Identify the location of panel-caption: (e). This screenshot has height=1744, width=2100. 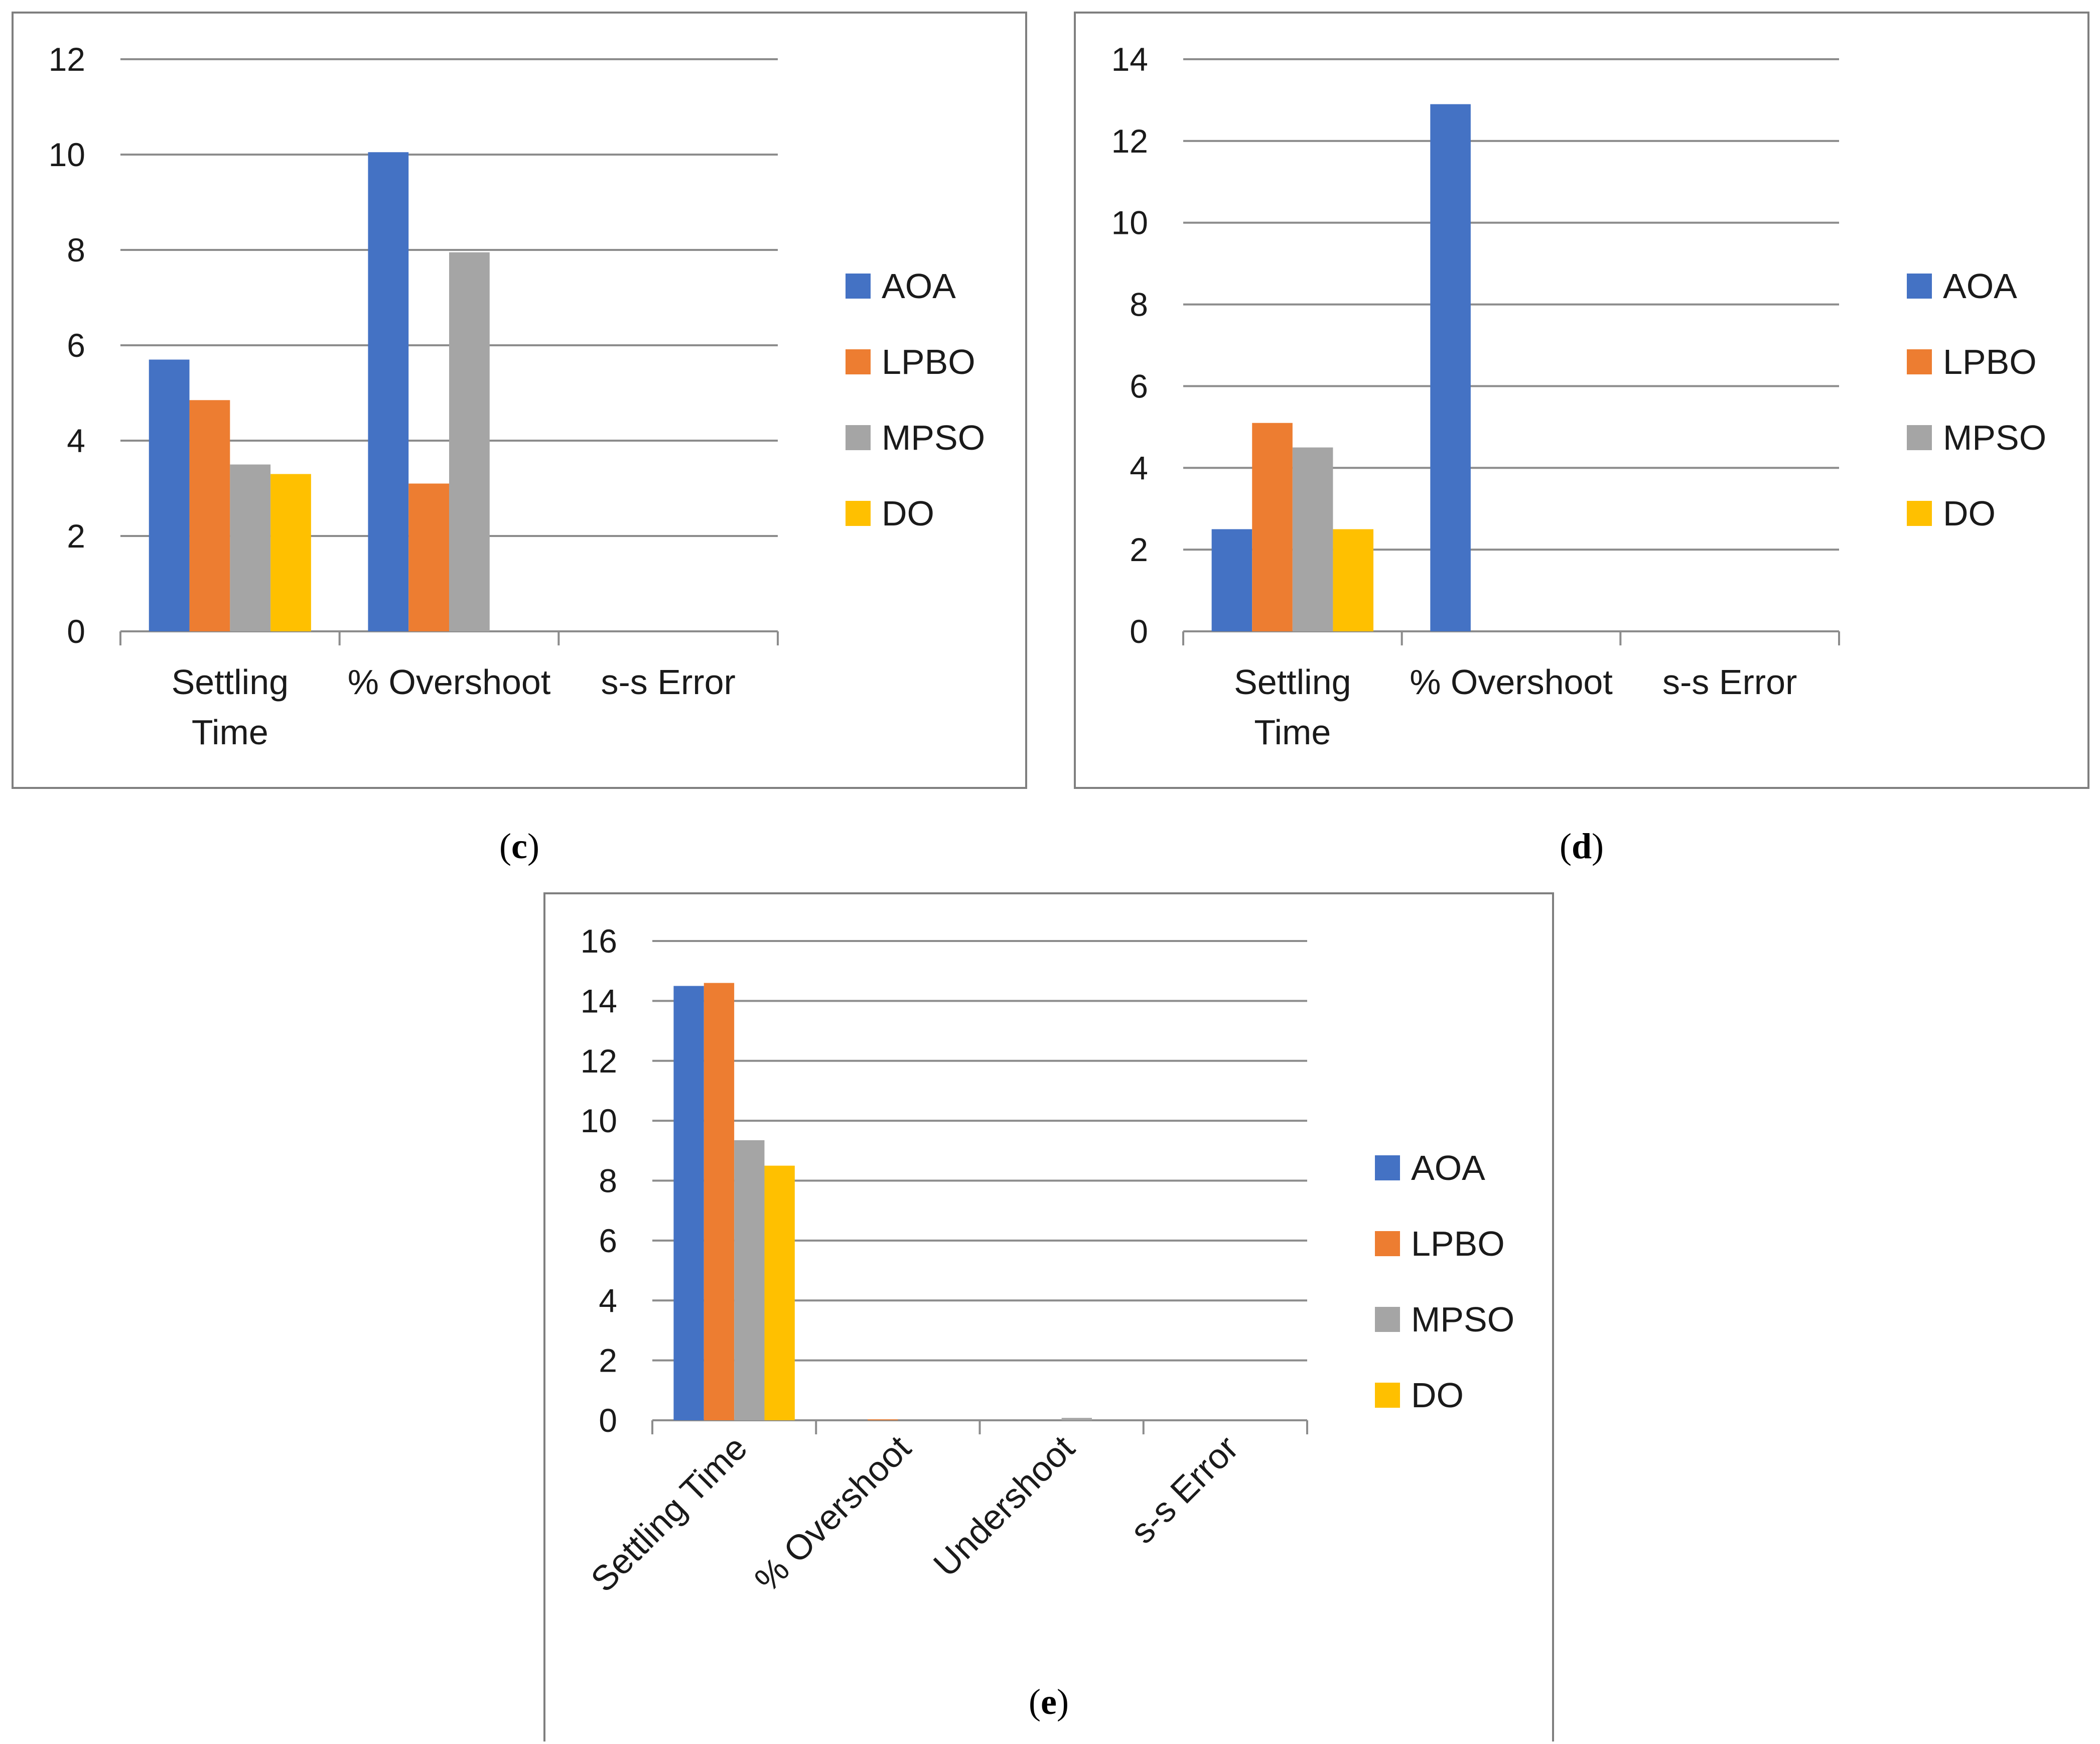
(1049, 1702).